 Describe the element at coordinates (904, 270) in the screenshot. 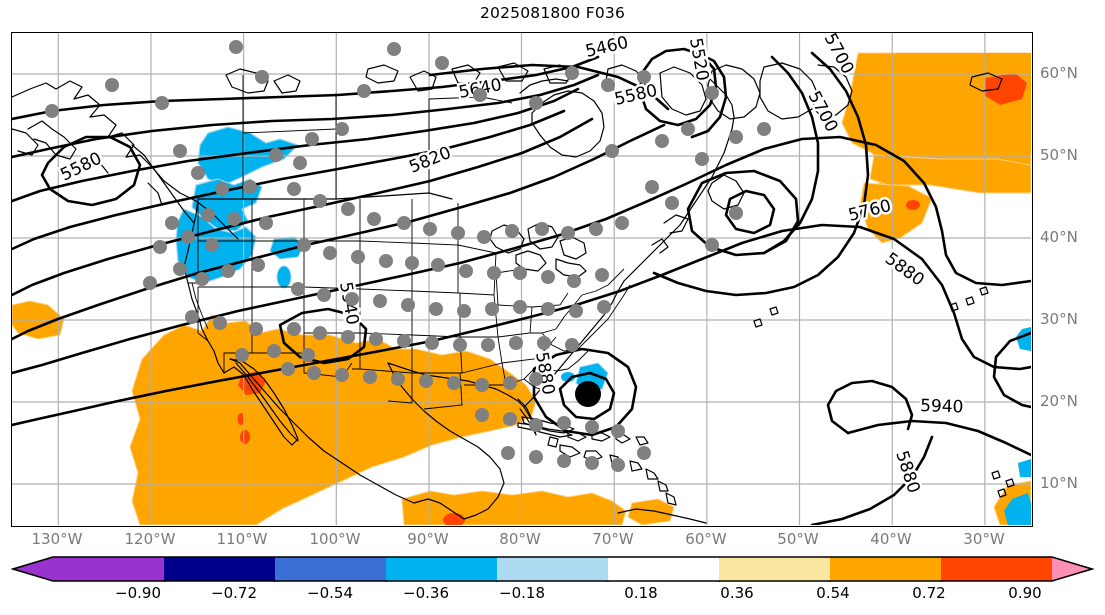

I see `svg-text: 5880` at that location.